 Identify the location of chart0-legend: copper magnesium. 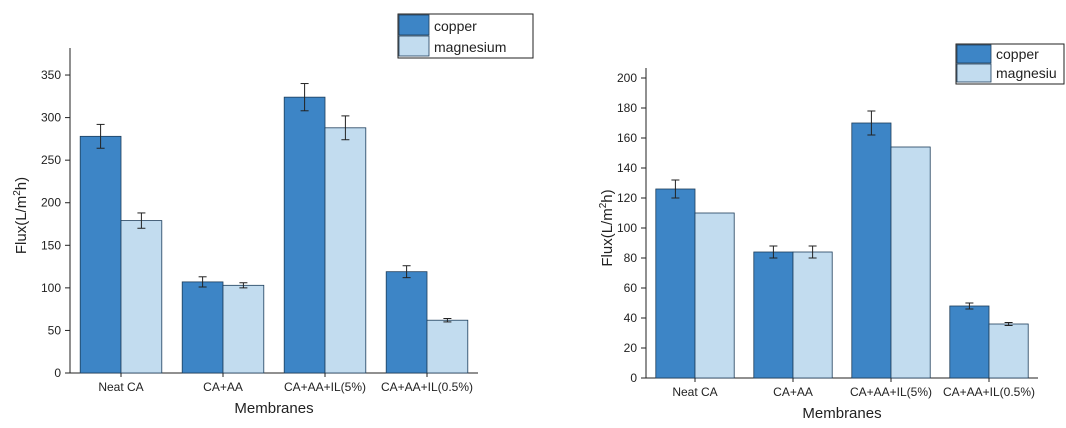
(465, 36).